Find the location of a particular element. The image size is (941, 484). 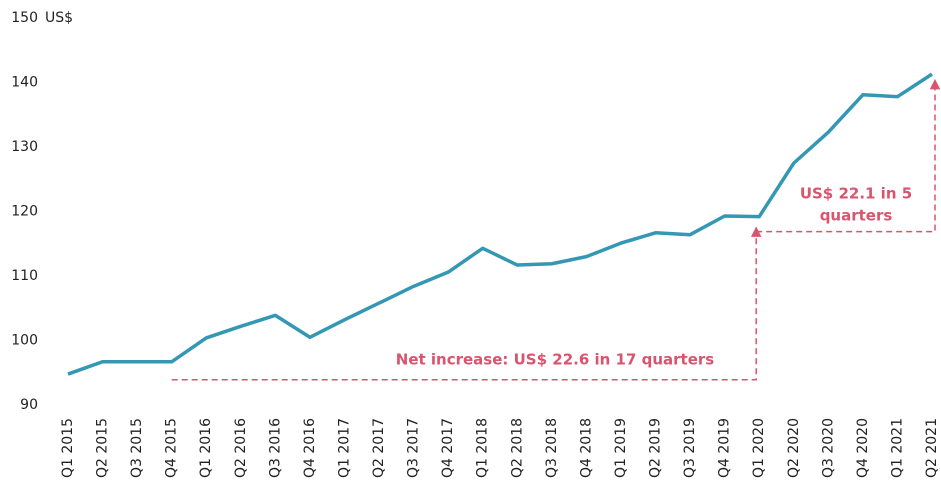

x-tick-label: Q3 2018 is located at coordinates (552, 448).